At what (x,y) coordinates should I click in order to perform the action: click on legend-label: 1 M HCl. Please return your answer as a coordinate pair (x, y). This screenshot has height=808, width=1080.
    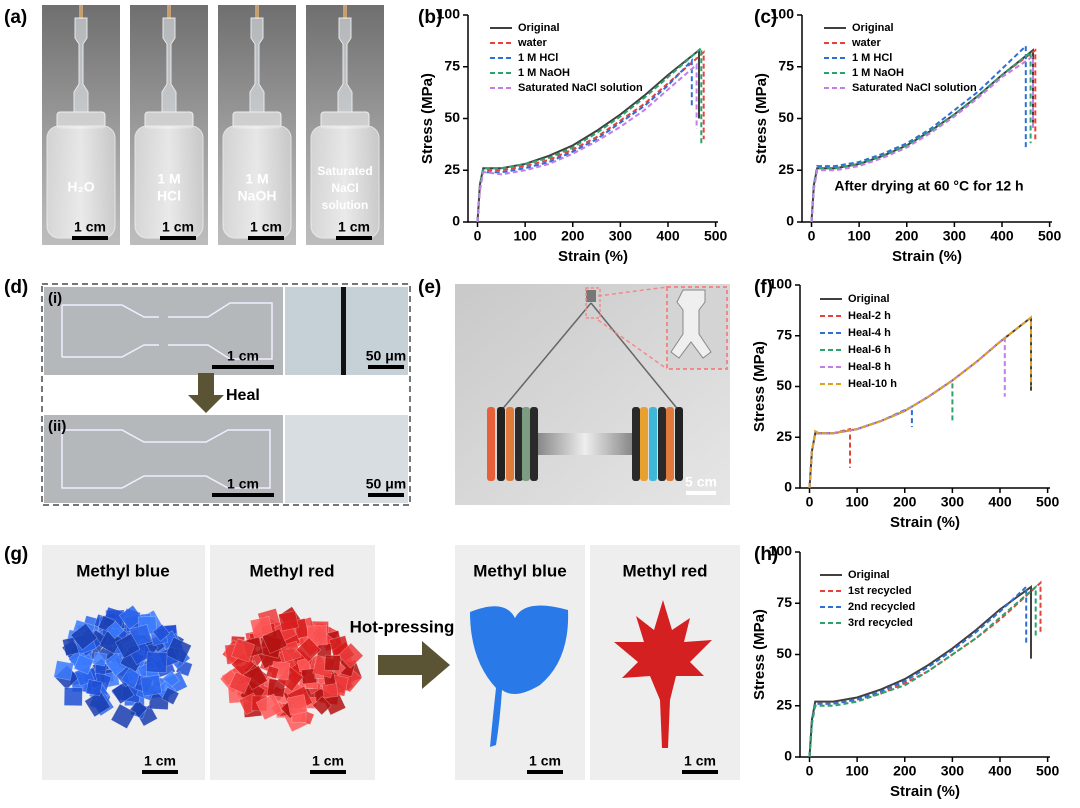
    Looking at the image, I should click on (872, 58).